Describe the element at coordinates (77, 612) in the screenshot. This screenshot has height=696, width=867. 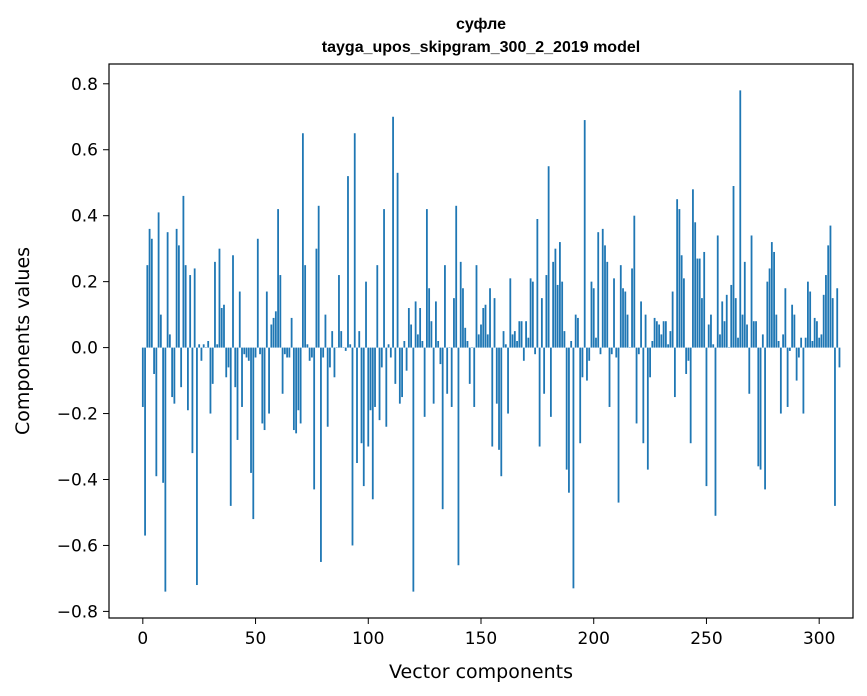
I see `y-tick-label: −0.8` at that location.